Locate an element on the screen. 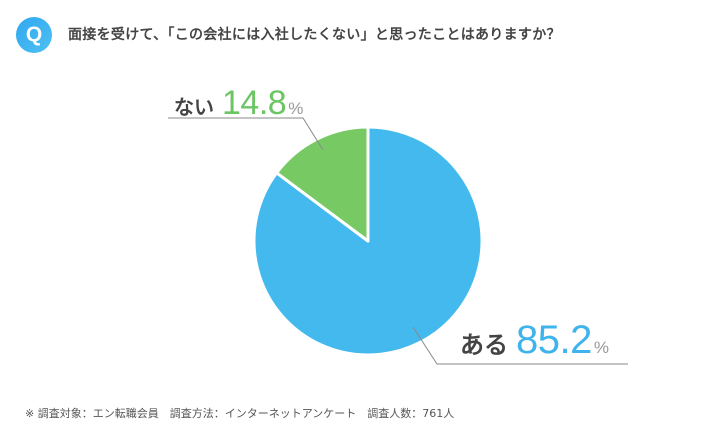 Image resolution: width=701 pixels, height=437 pixels. label-aru-unit: % is located at coordinates (601, 347).